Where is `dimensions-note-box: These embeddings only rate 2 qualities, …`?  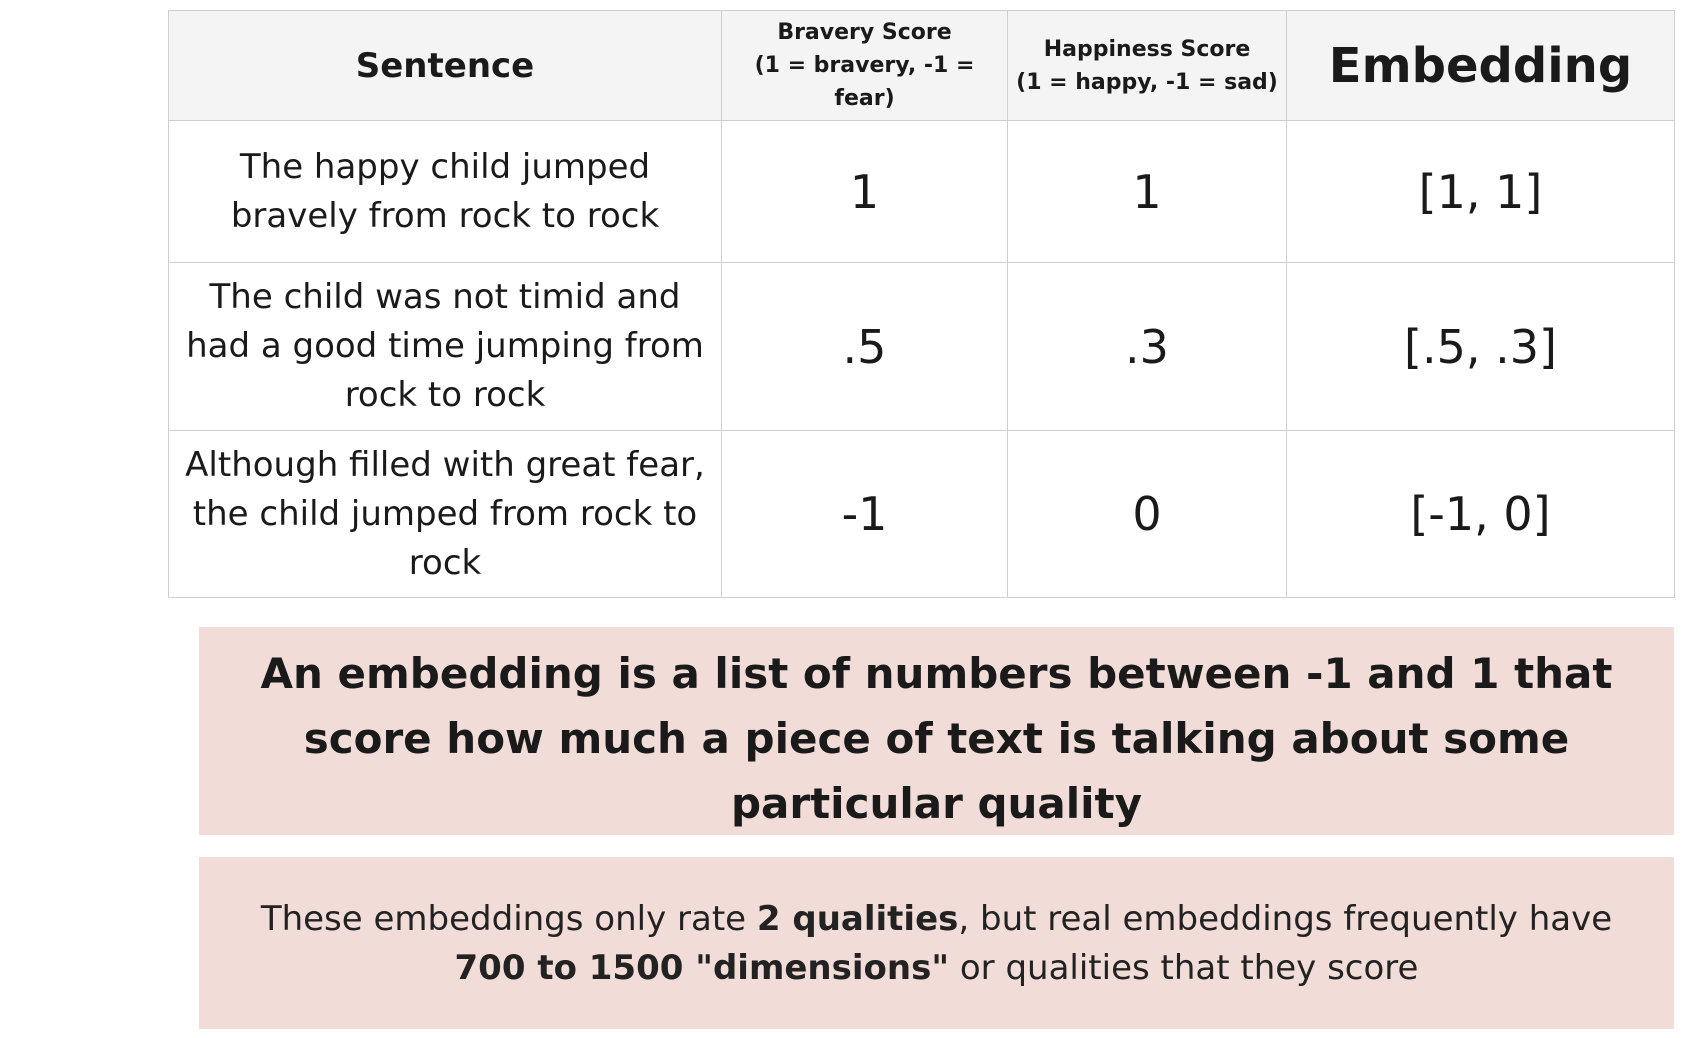
dimensions-note-box: These embeddings only rate 2 qualities, … is located at coordinates (936, 943).